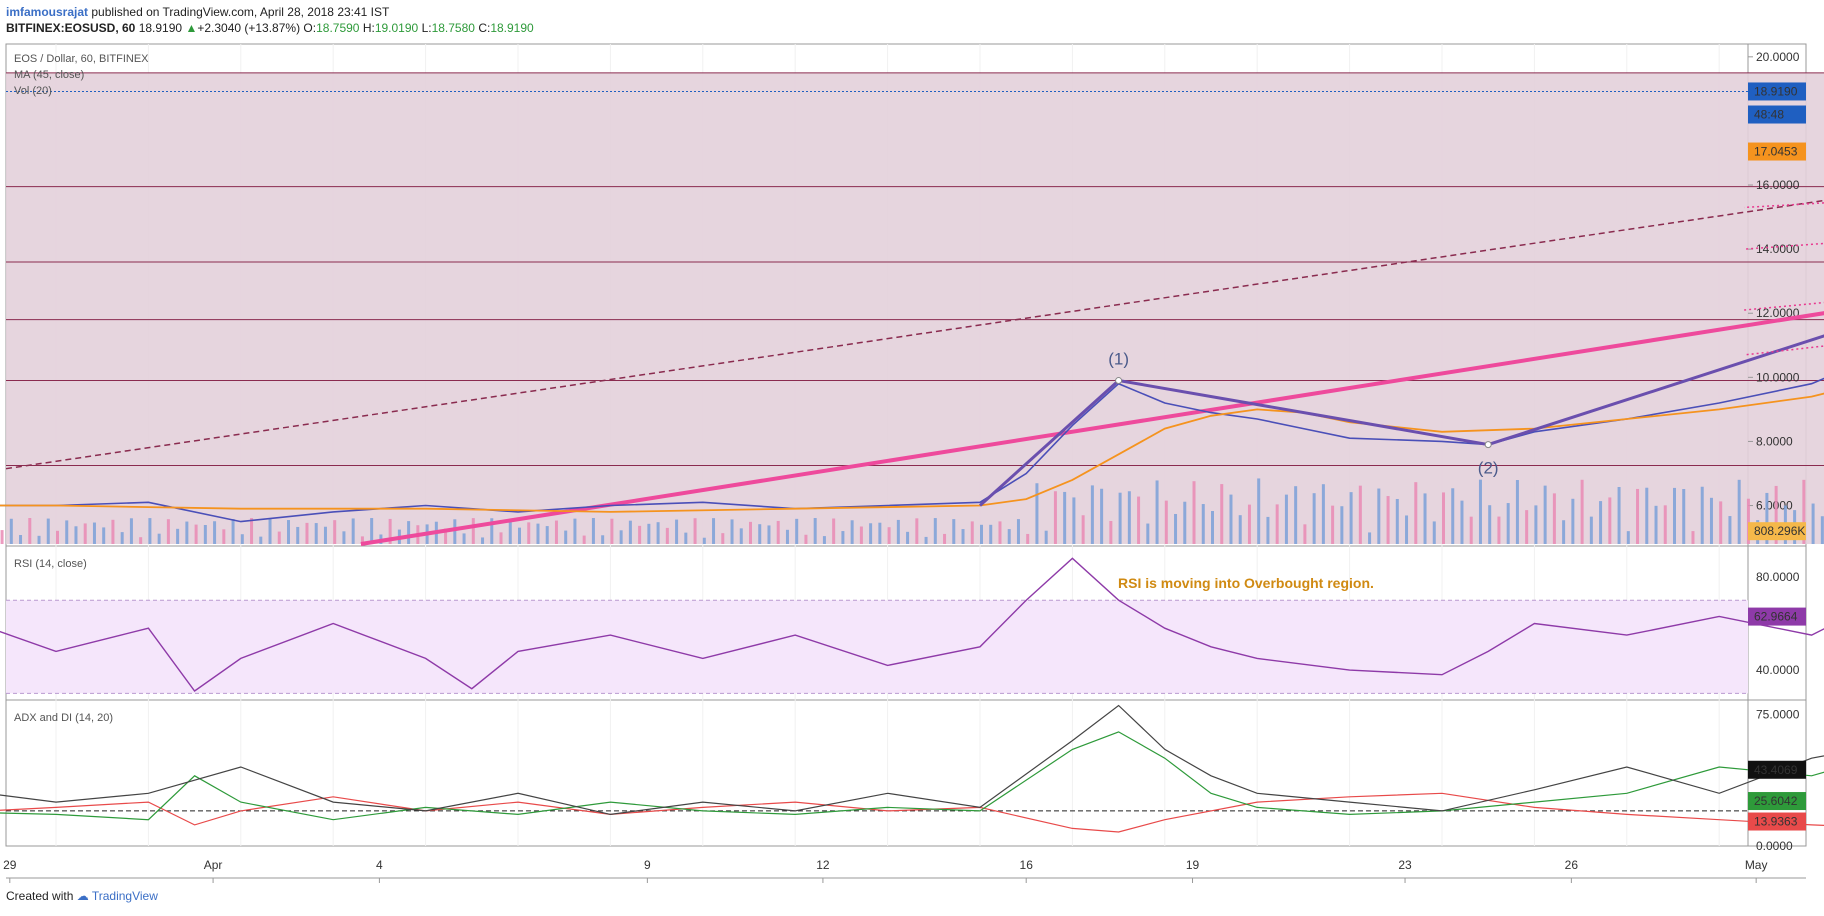 The image size is (1824, 916). Describe the element at coordinates (1776, 822) in the screenshot. I see `adx-badge: 13.9363` at that location.